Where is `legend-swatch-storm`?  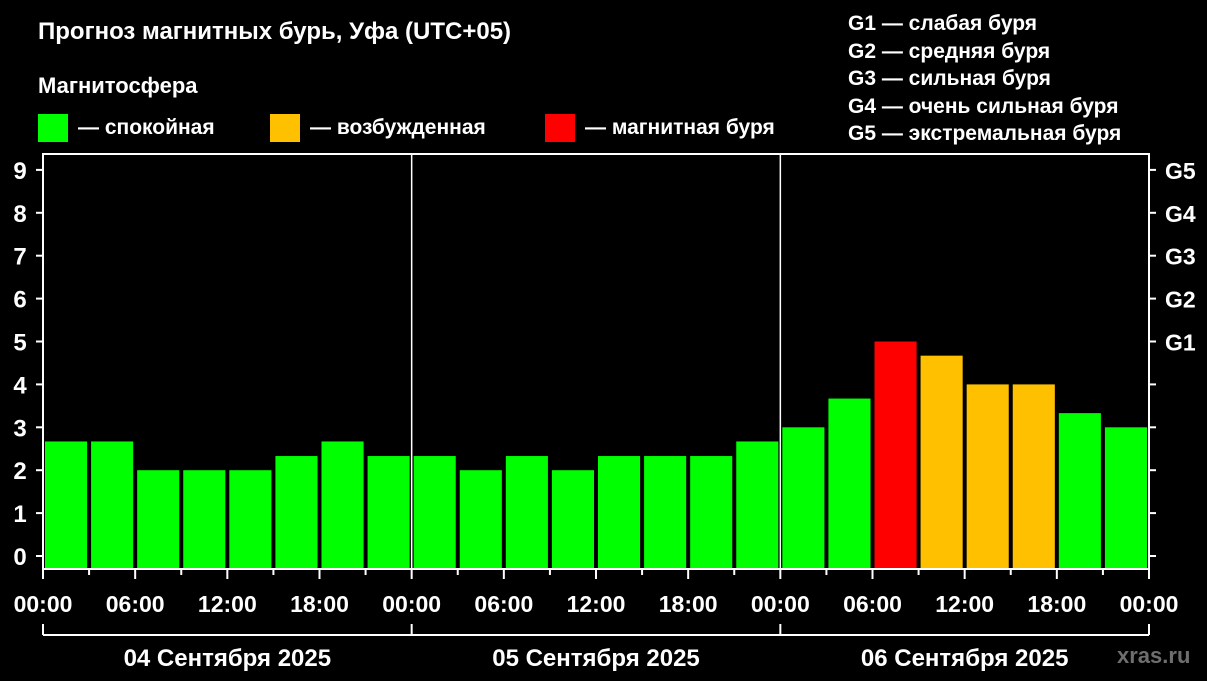
legend-swatch-storm is located at coordinates (560, 128).